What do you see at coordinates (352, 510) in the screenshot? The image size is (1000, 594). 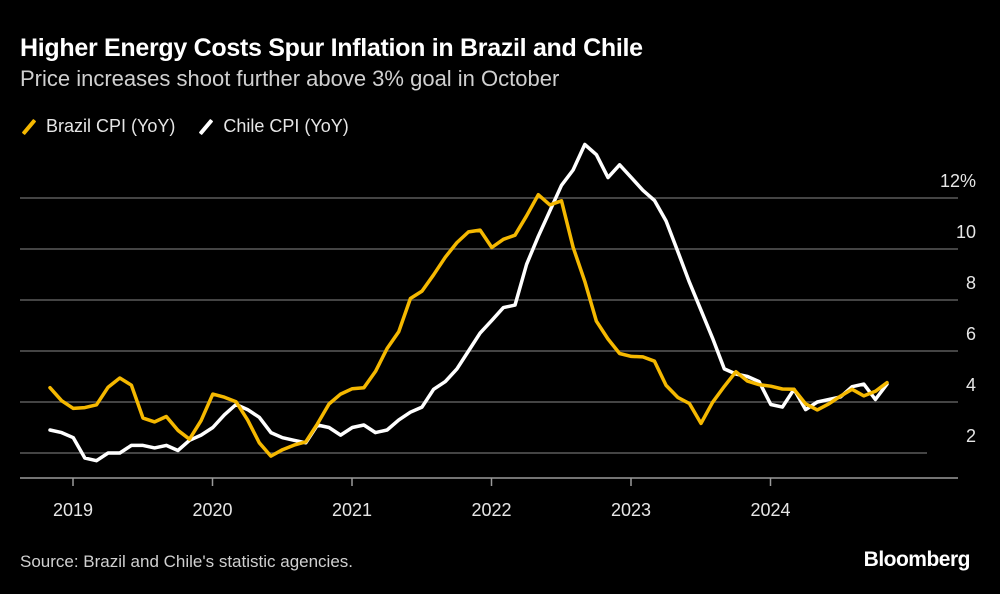 I see `x-tick-label: 2021` at bounding box center [352, 510].